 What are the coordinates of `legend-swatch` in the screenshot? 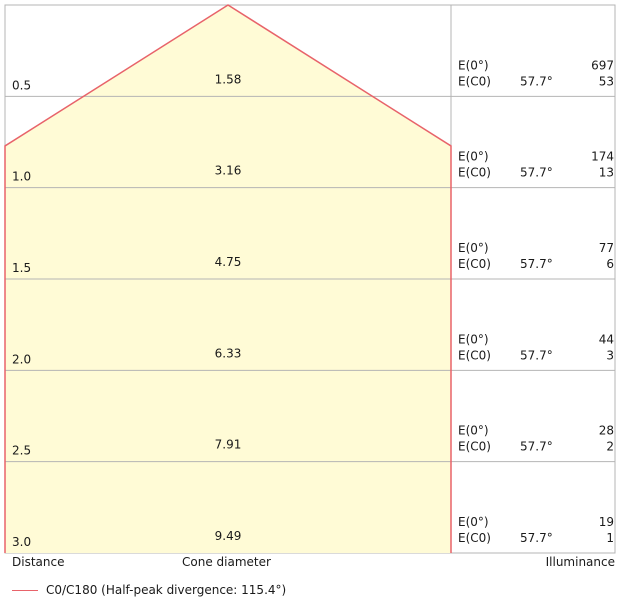 It's located at (25, 590).